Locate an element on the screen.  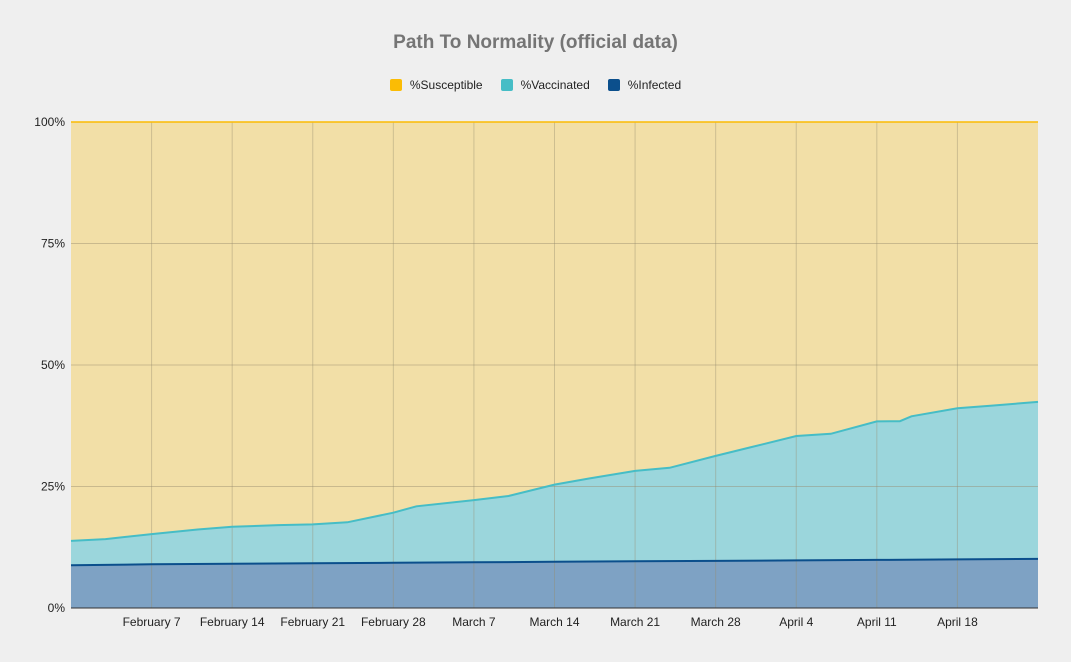
legend-label: %Vaccinated is located at coordinates (555, 85).